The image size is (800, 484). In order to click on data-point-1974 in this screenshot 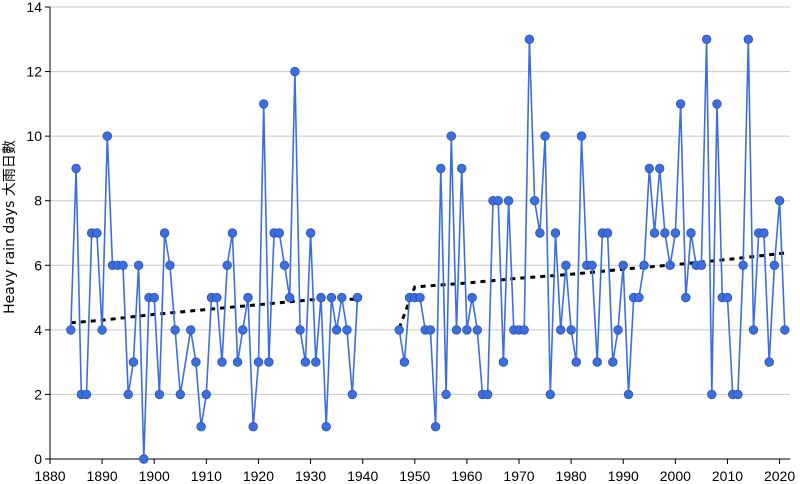, I will do `click(540, 233)`.